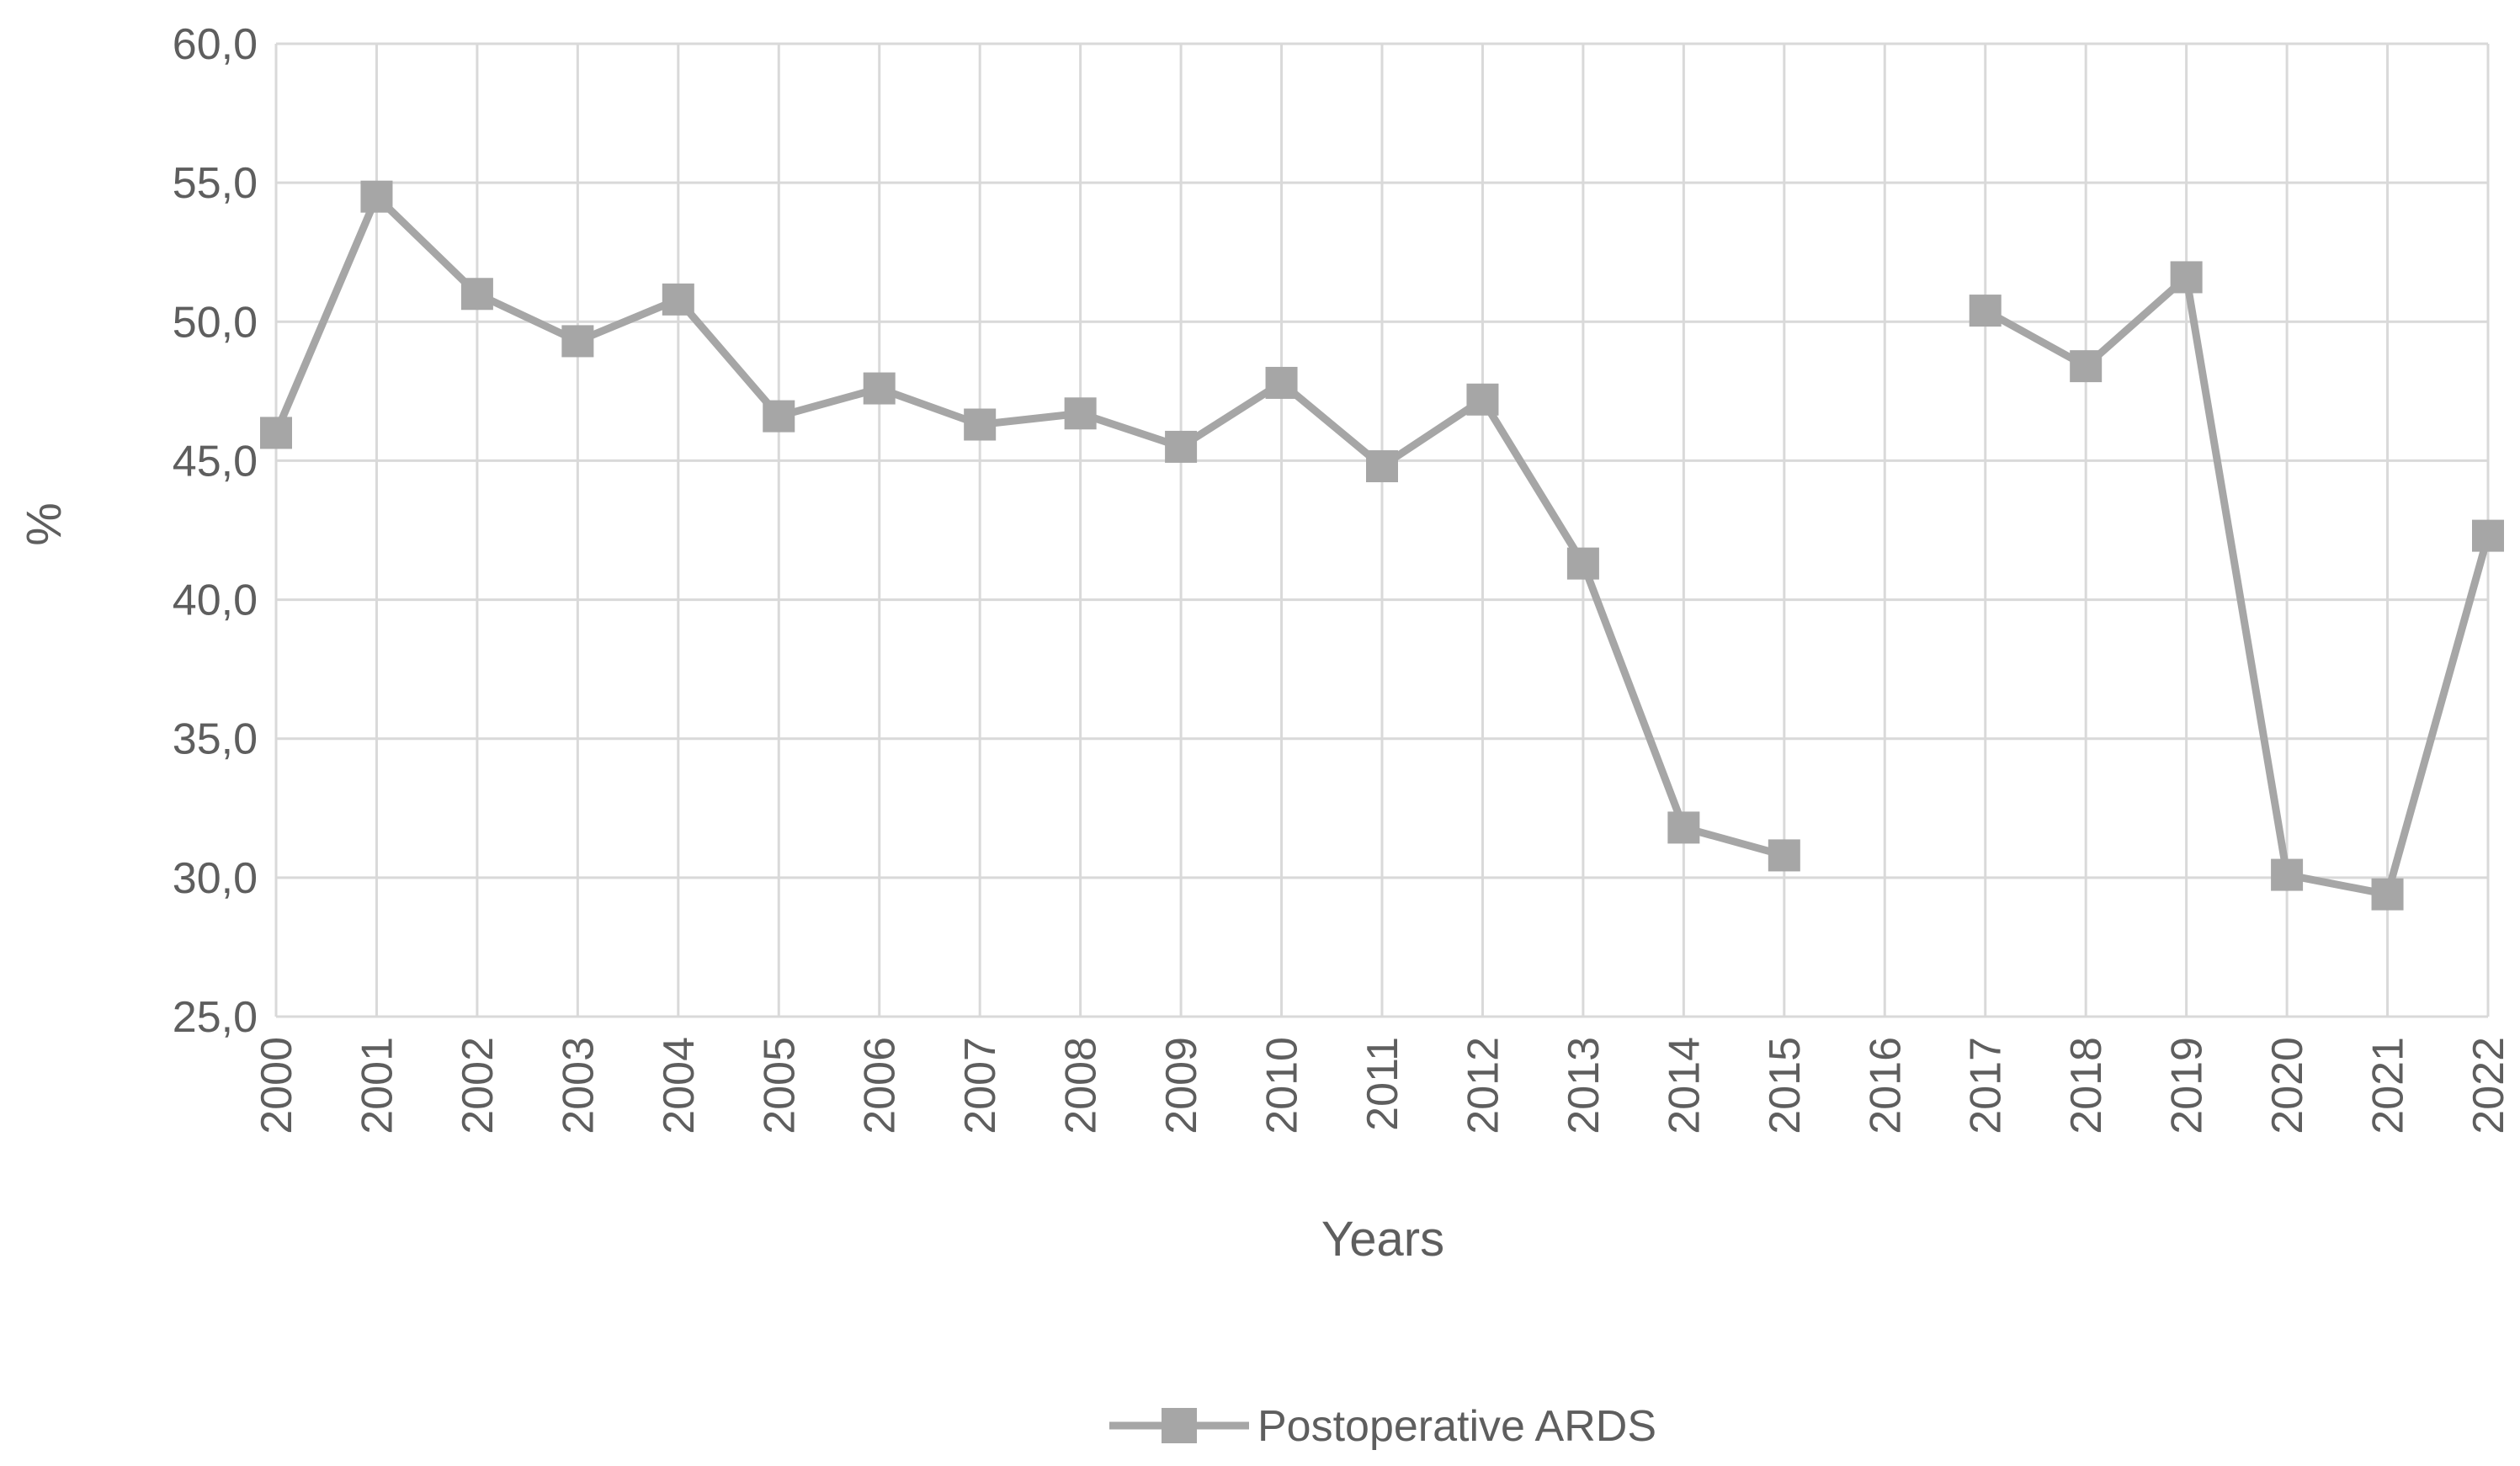 This screenshot has height=1466, width=2520. I want to click on y-tick-label: 30,0, so click(215, 878).